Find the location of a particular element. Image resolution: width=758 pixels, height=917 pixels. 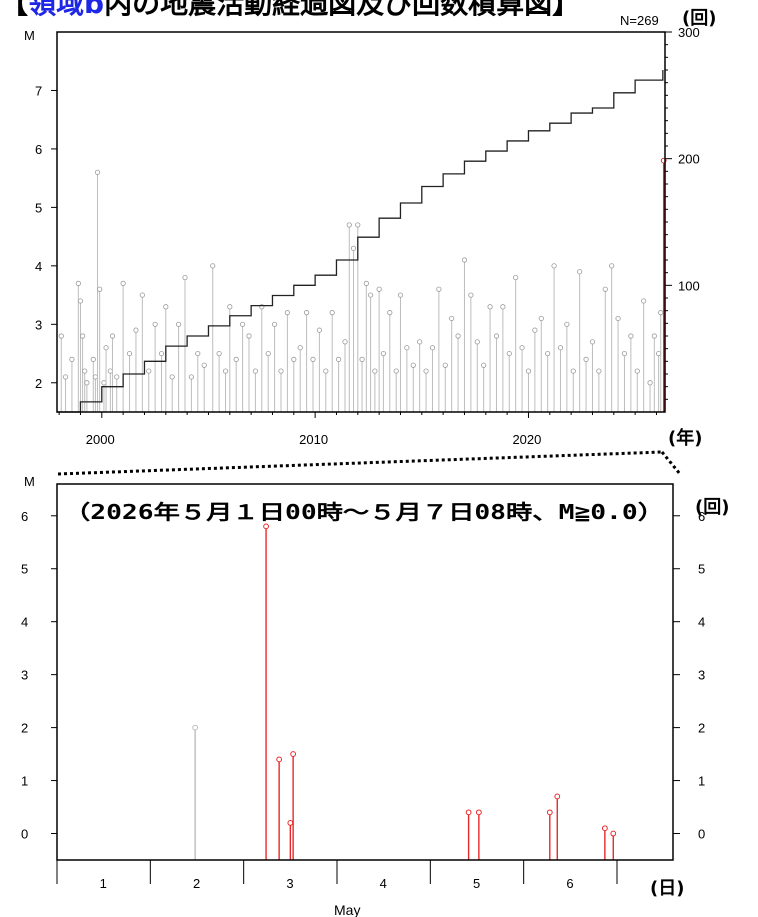

bottom-day-label: 3 is located at coordinates (289, 883).